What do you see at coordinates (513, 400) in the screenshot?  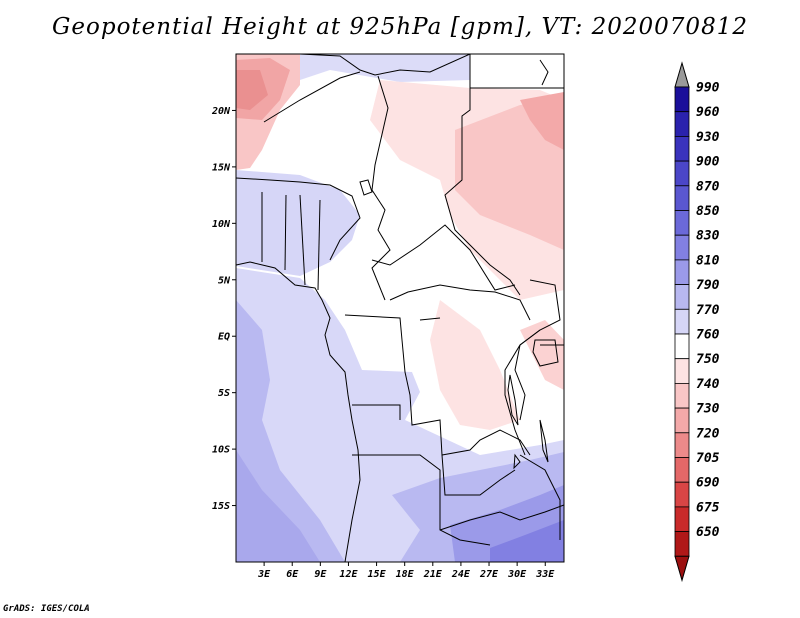 I see `lake-tanganyika` at bounding box center [513, 400].